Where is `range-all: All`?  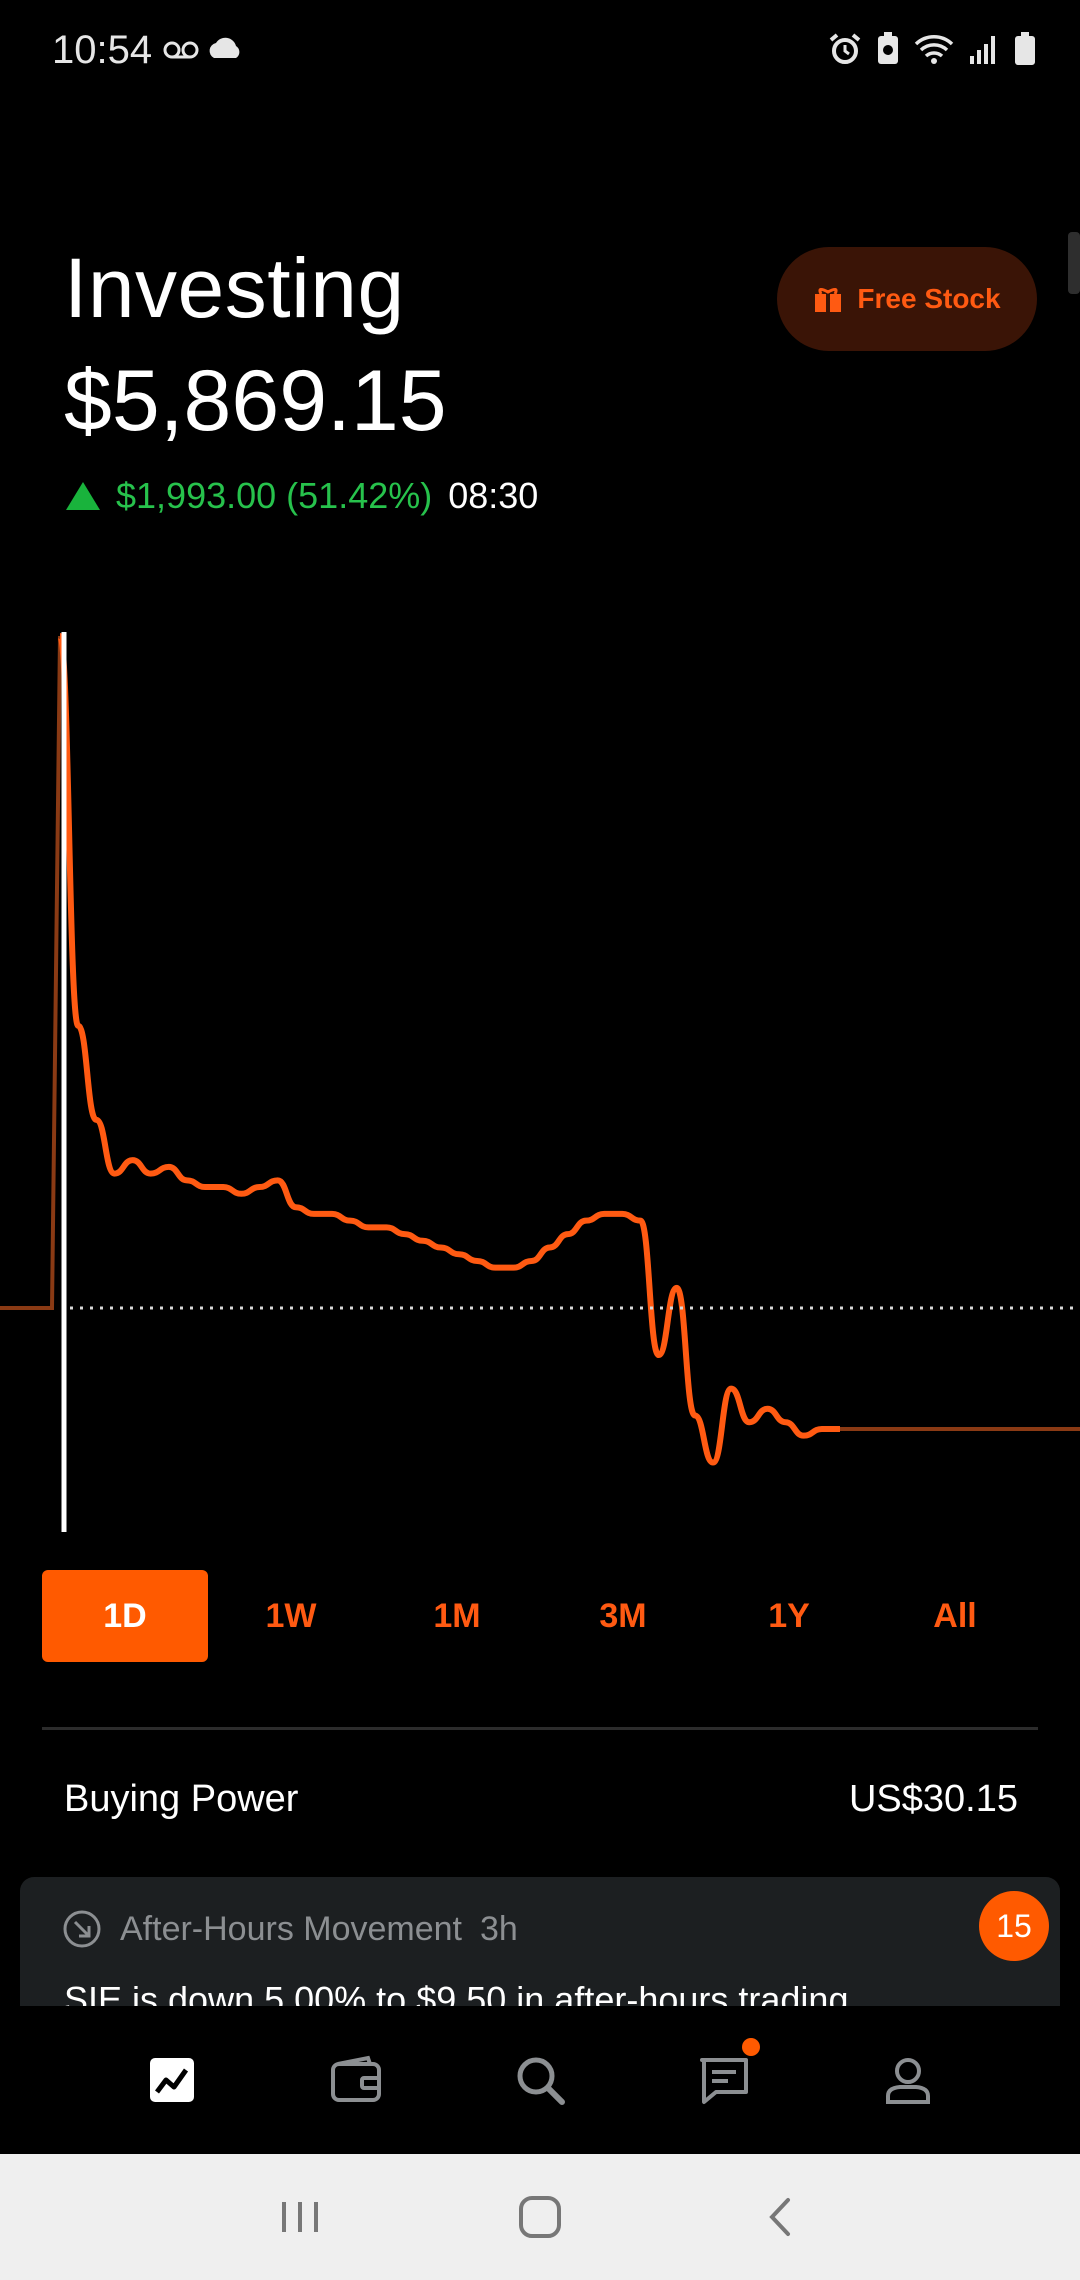
range-all: All is located at coordinates (955, 1615).